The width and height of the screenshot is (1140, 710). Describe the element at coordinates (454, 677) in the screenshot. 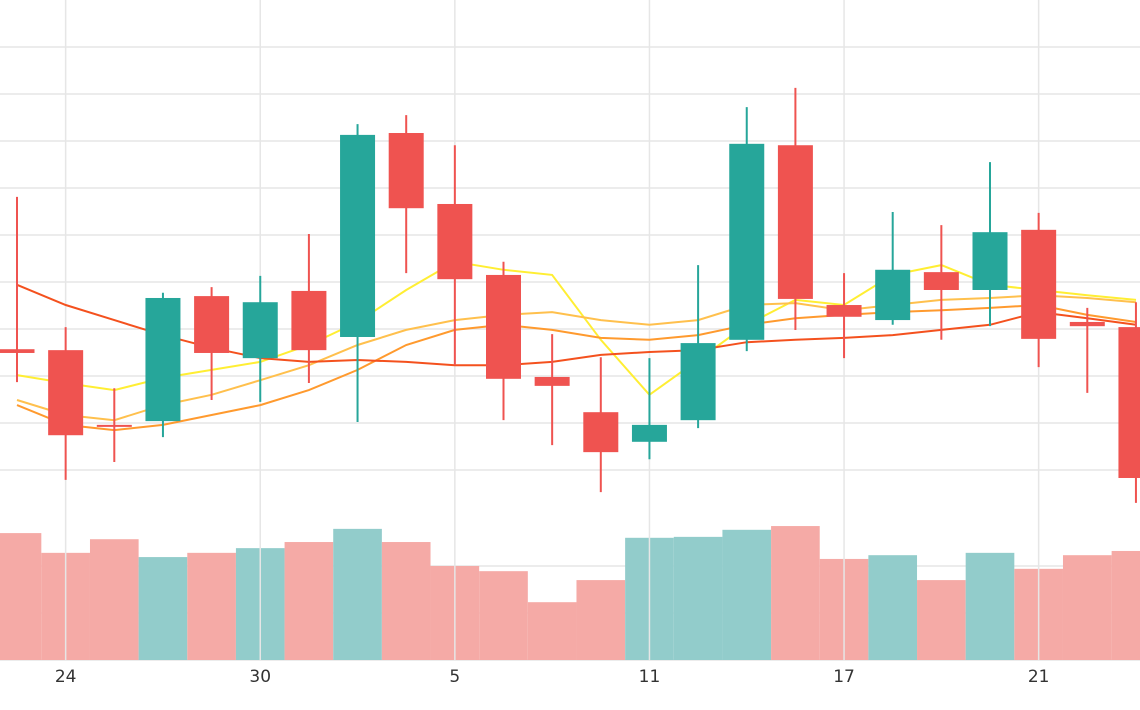

I see `x-tick-label: 5` at that location.